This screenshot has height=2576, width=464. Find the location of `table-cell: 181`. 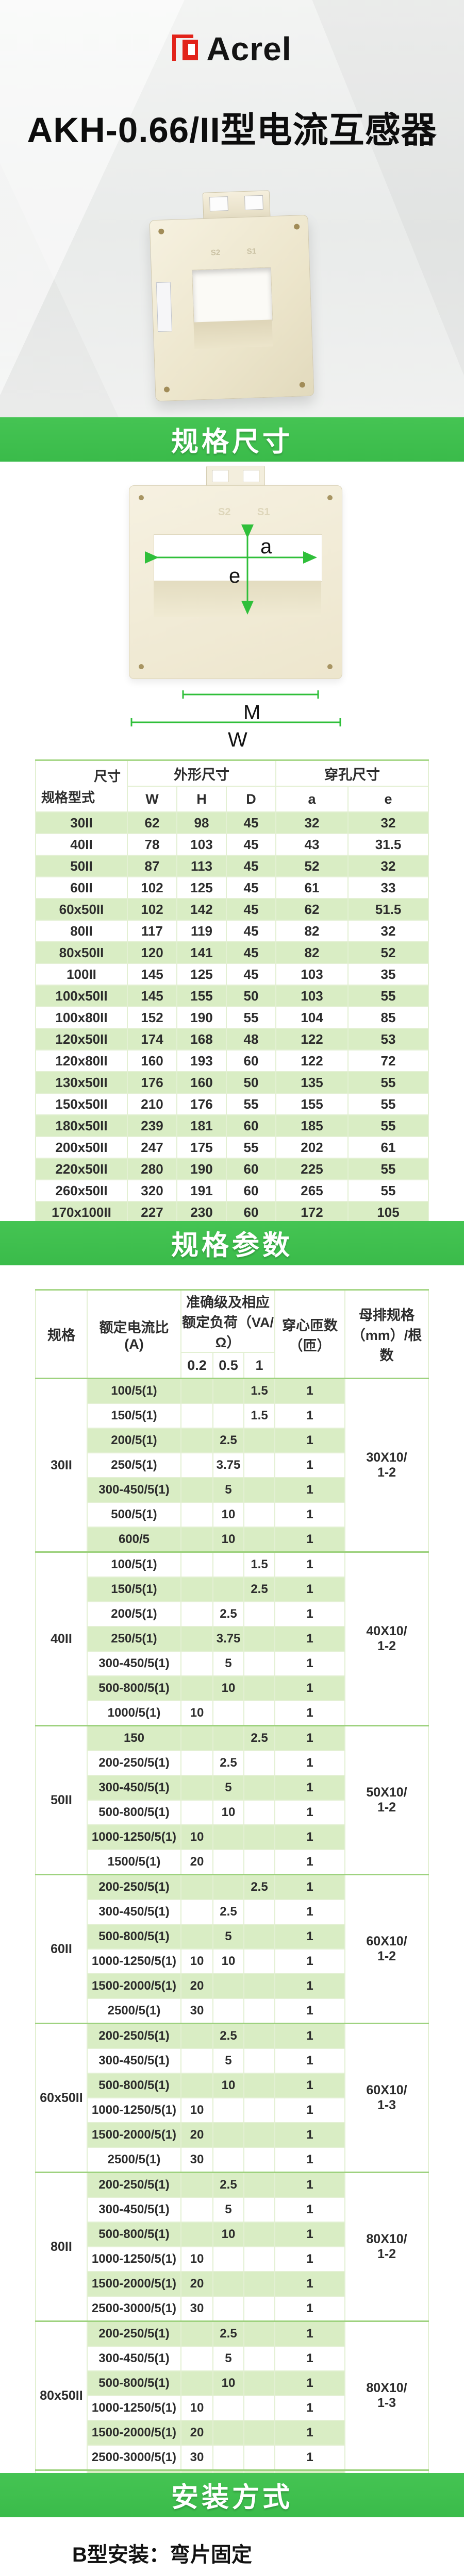

table-cell: 181 is located at coordinates (201, 1125).